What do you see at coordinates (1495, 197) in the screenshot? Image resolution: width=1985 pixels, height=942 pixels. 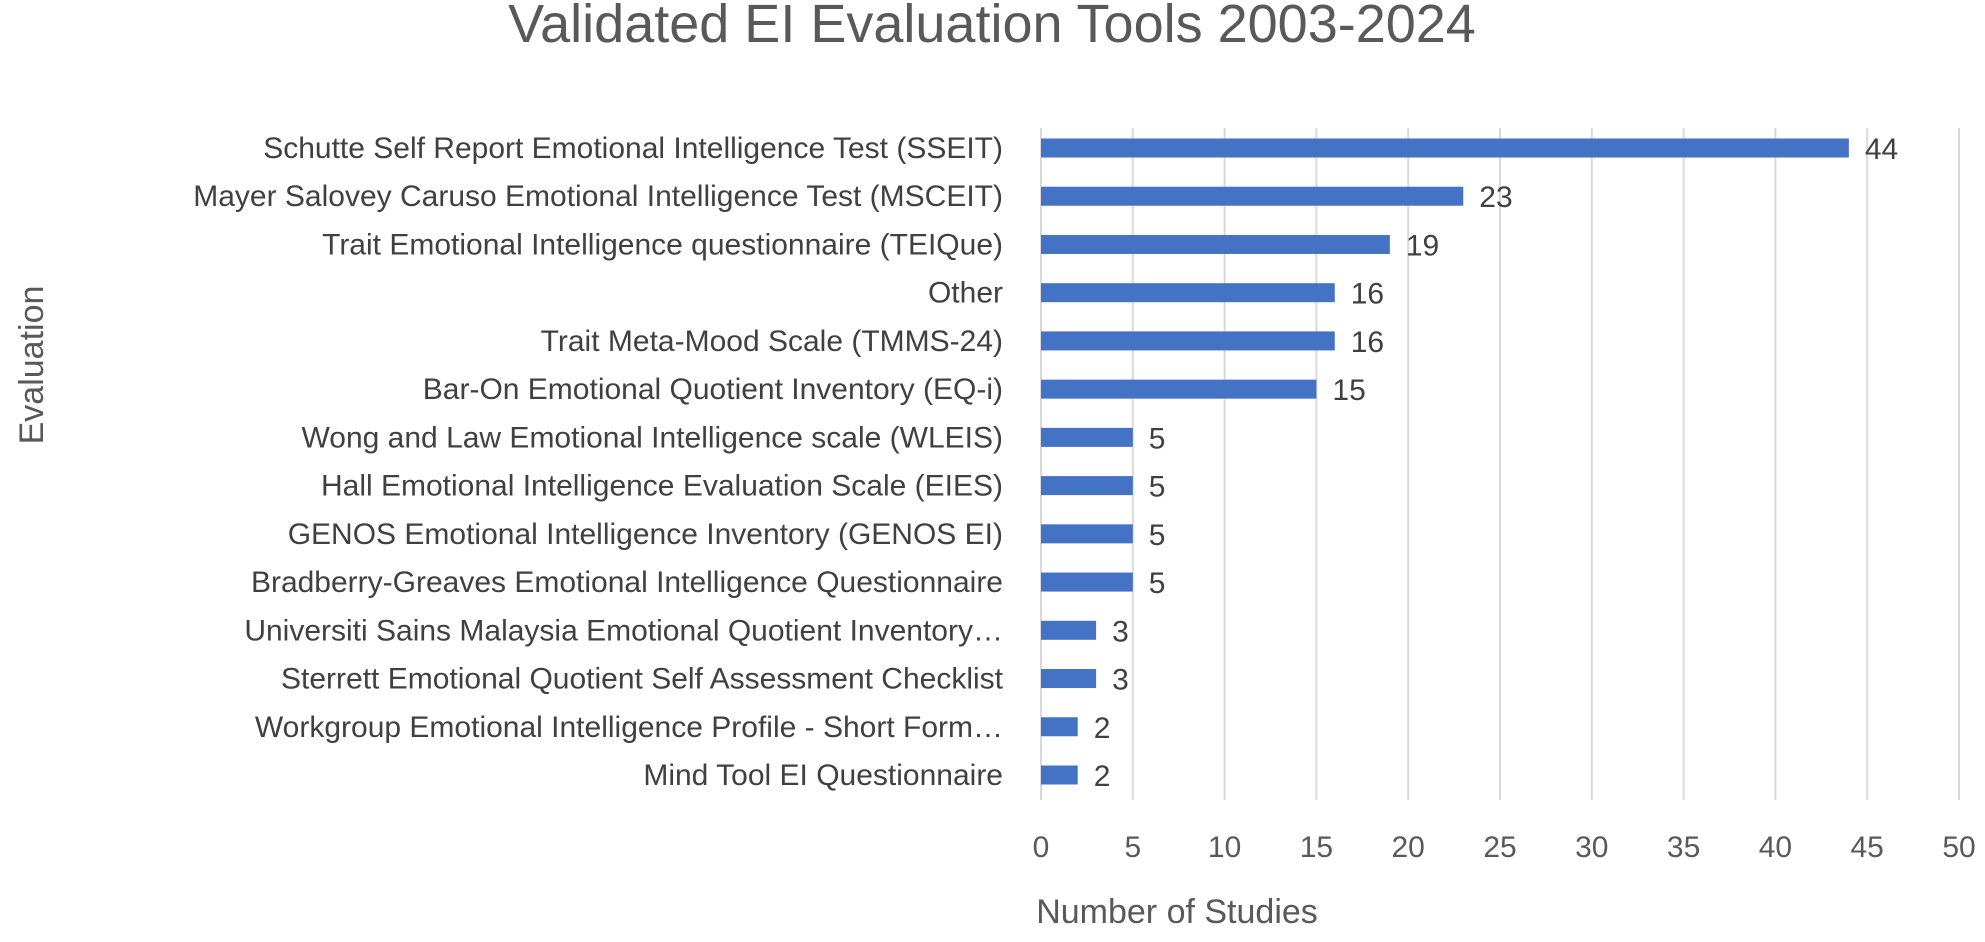 I see `data-label: 23` at bounding box center [1495, 197].